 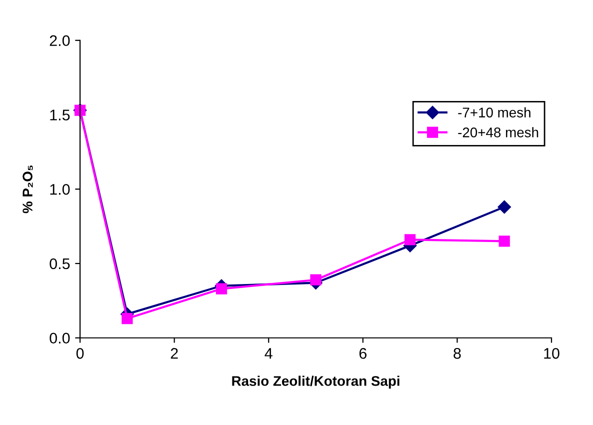 I want to click on x-tick-label: 2, so click(x=174, y=353).